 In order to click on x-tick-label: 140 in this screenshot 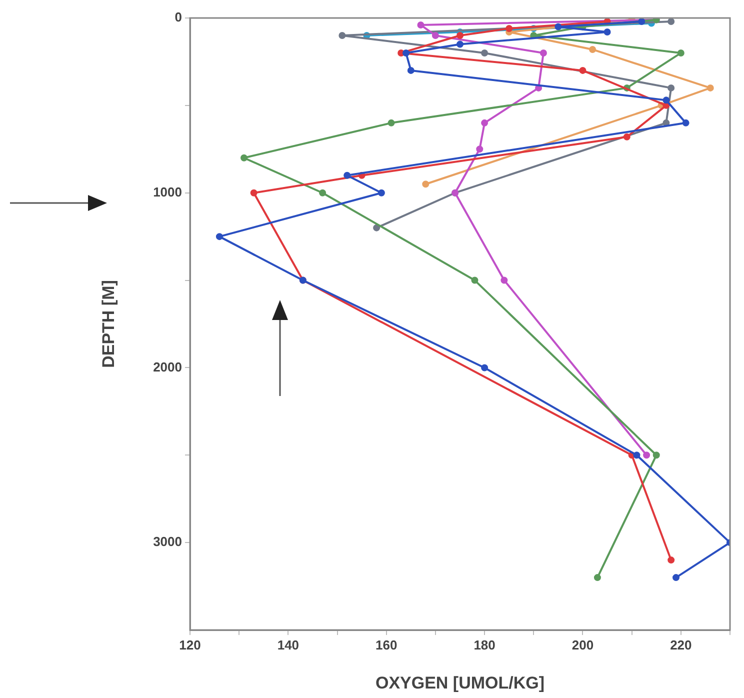, I will do `click(288, 644)`.